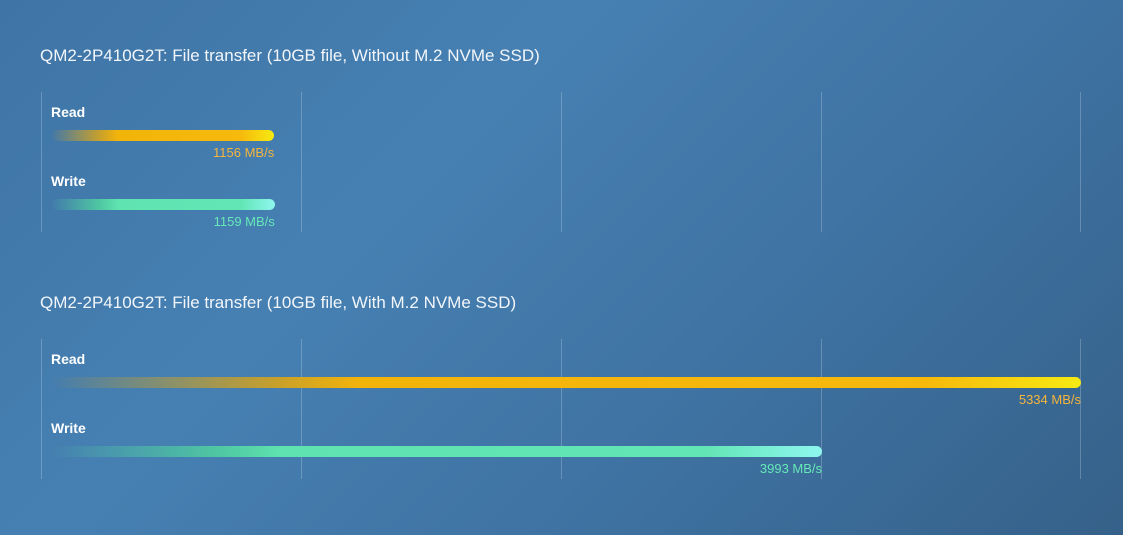 The height and width of the screenshot is (535, 1123). I want to click on value-label-read: 1156 MB/s, so click(244, 152).